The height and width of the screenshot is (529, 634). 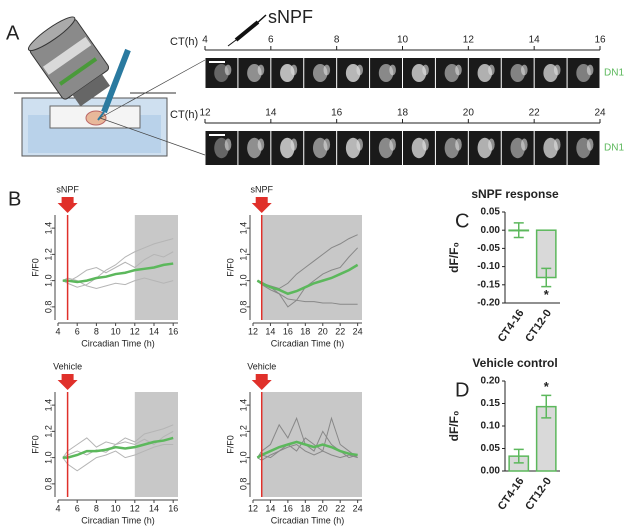 What do you see at coordinates (462, 221) in the screenshot?
I see `panel-label: C` at bounding box center [462, 221].